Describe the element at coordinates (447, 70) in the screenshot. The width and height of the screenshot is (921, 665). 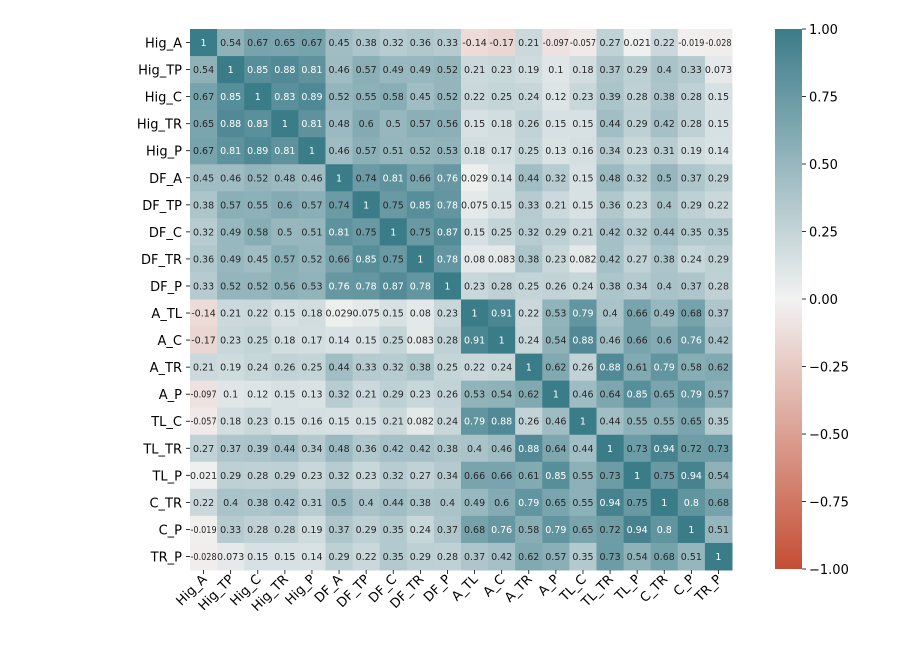
I see `cell-value-label: 0.52` at that location.